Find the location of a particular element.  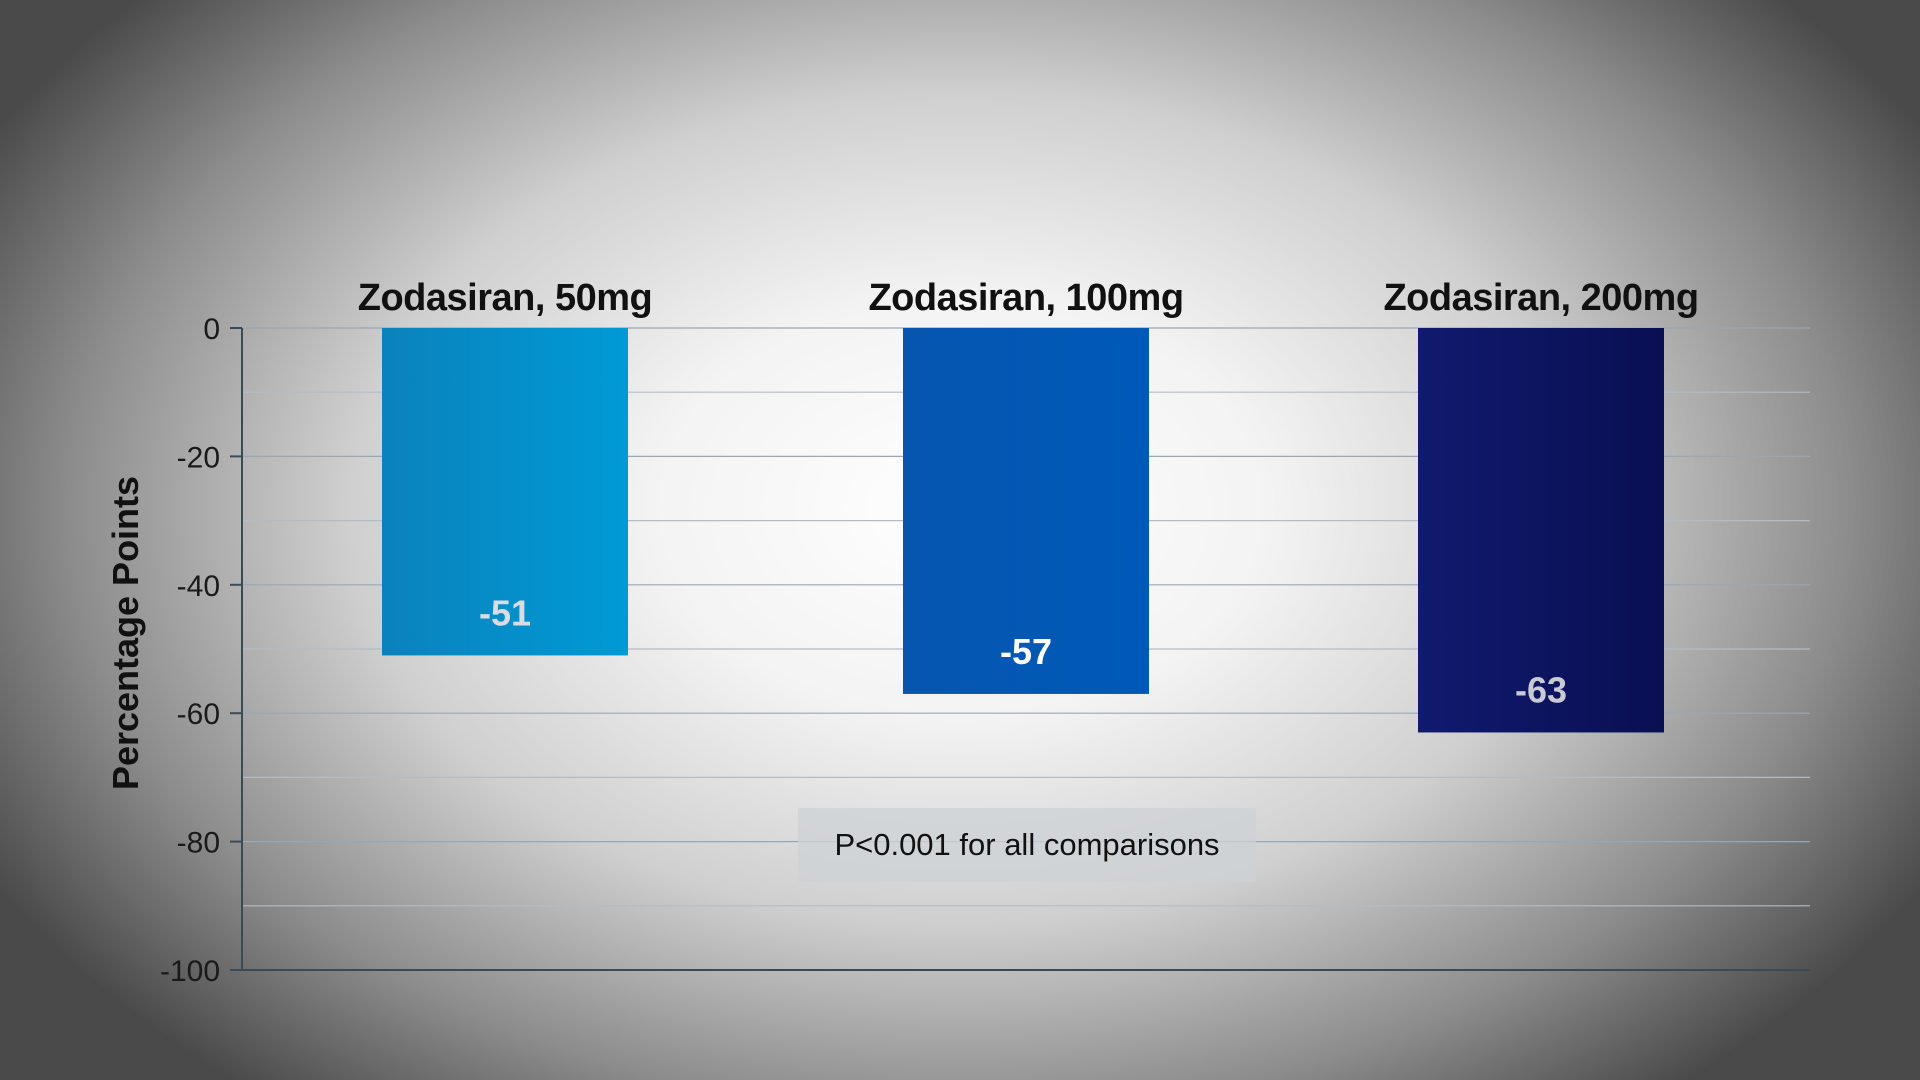

y-tick-label: -40 is located at coordinates (198, 586).